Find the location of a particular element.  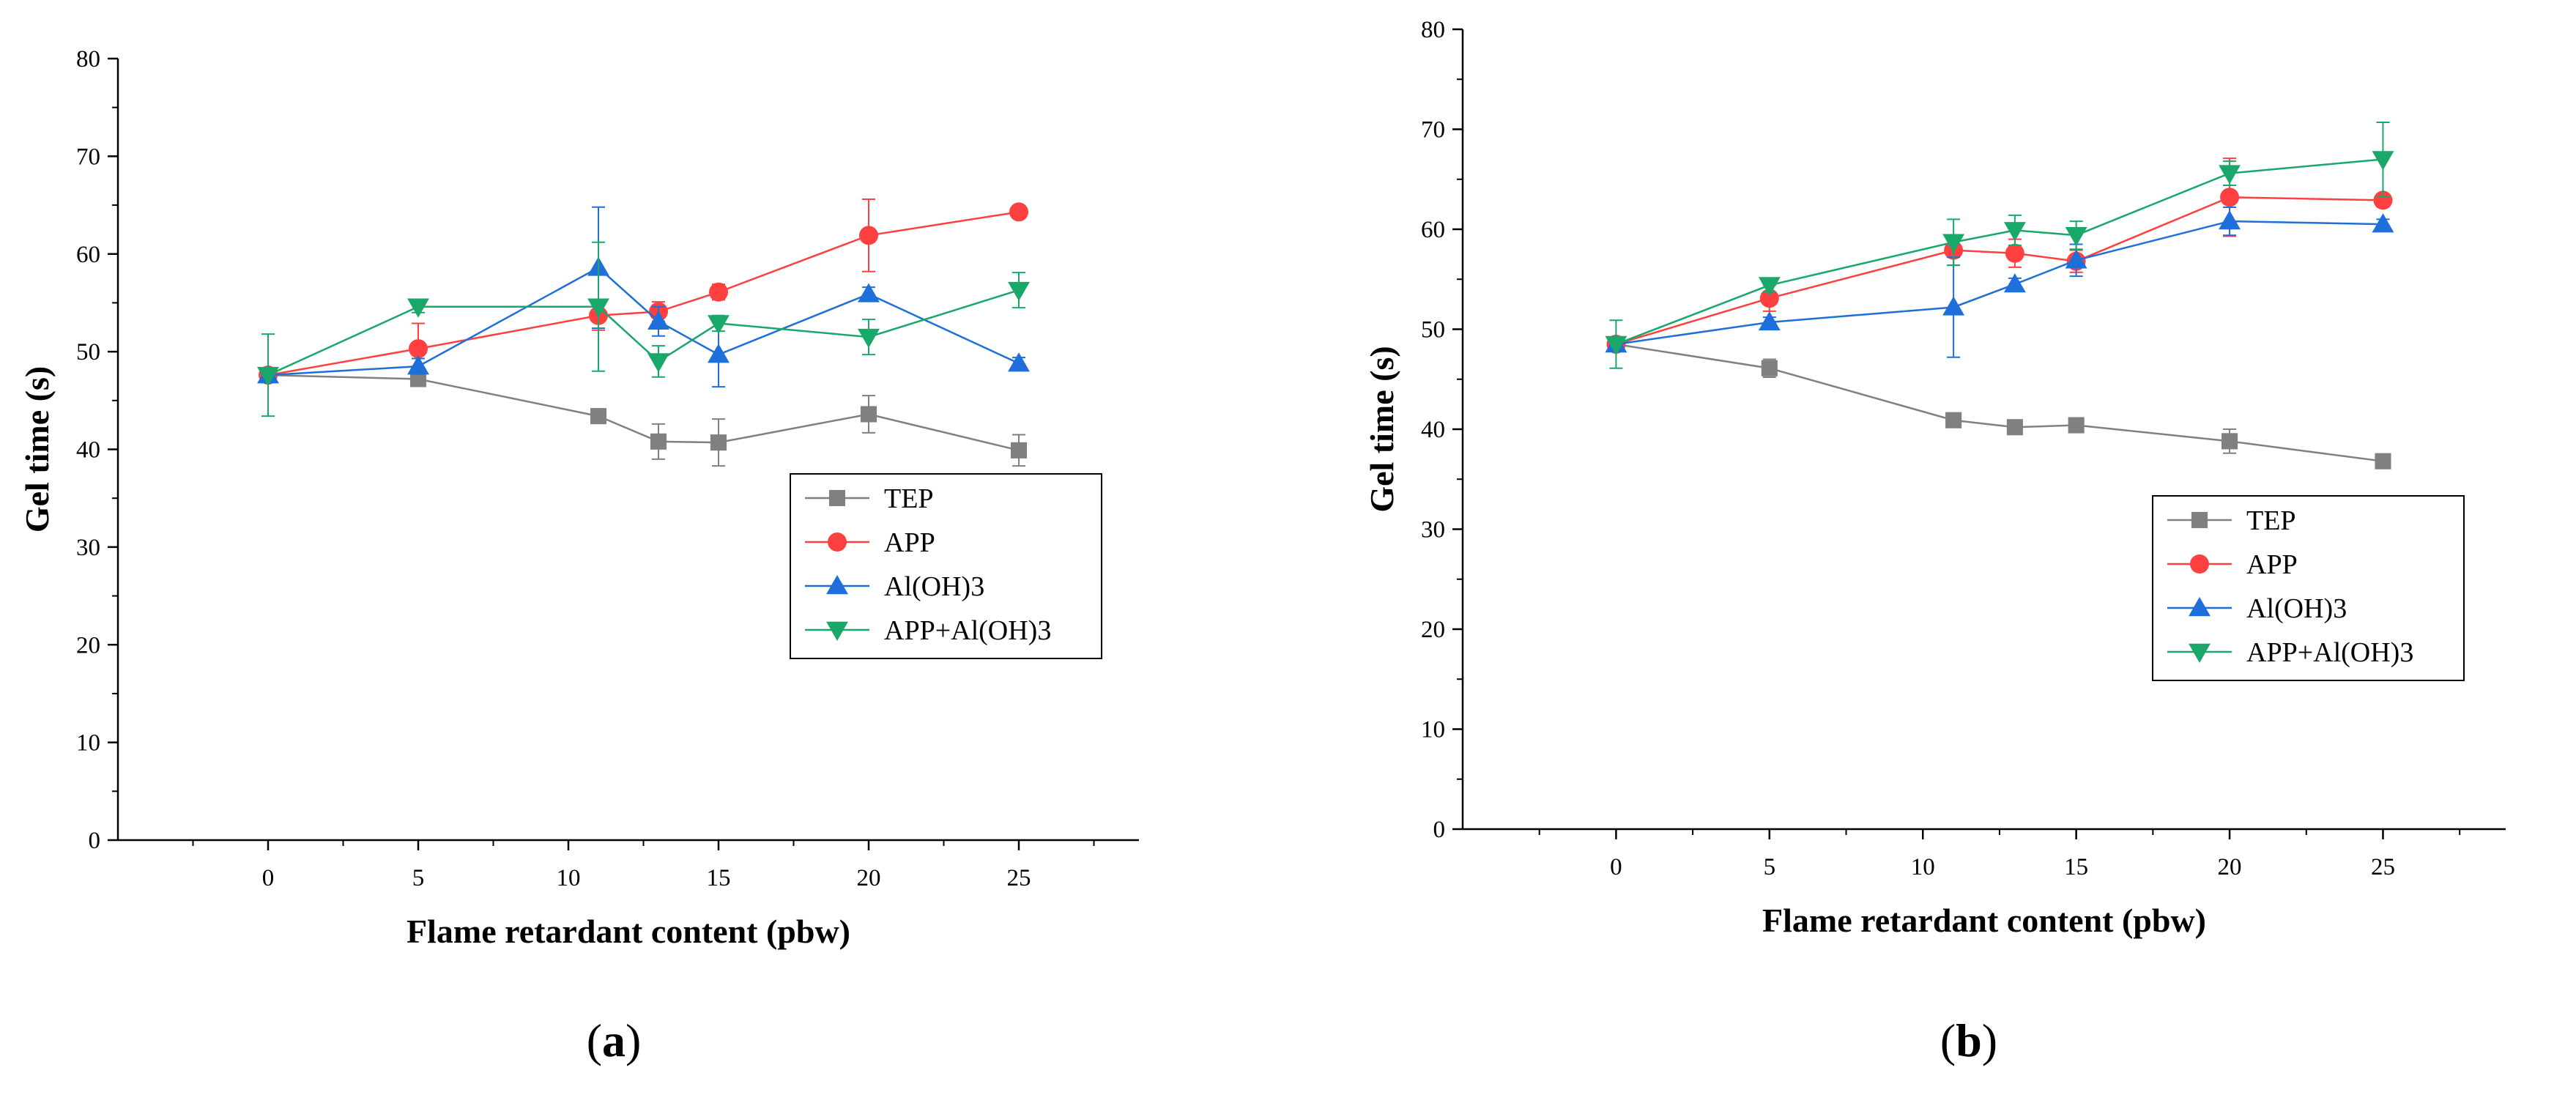

y-tick-label: 60 is located at coordinates (88, 255).